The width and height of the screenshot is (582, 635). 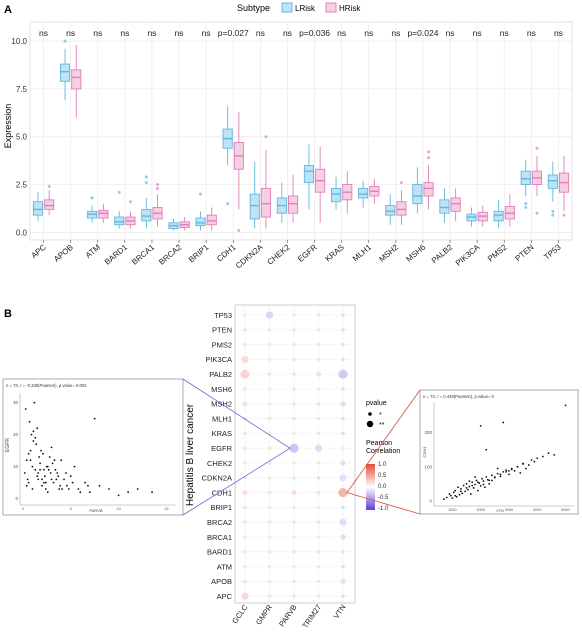 What do you see at coordinates (401, 203) in the screenshot?
I see `box-msh2-hrisk` at bounding box center [401, 203].